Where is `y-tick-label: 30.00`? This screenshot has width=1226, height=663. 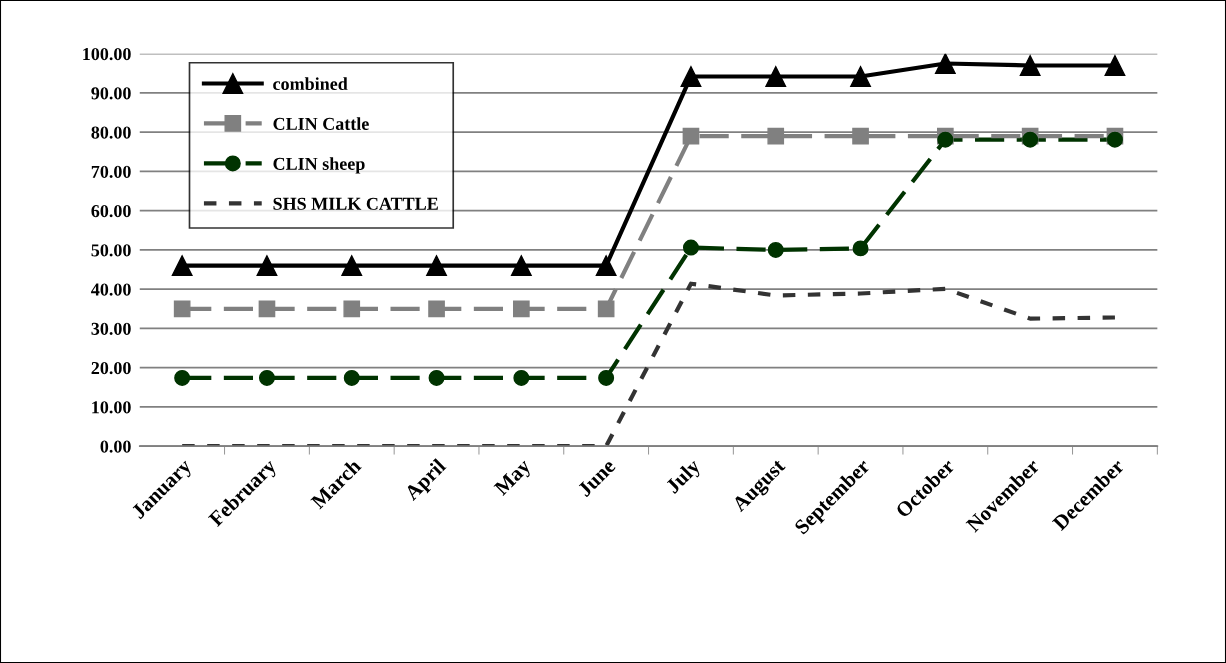 y-tick-label: 30.00 is located at coordinates (111, 328).